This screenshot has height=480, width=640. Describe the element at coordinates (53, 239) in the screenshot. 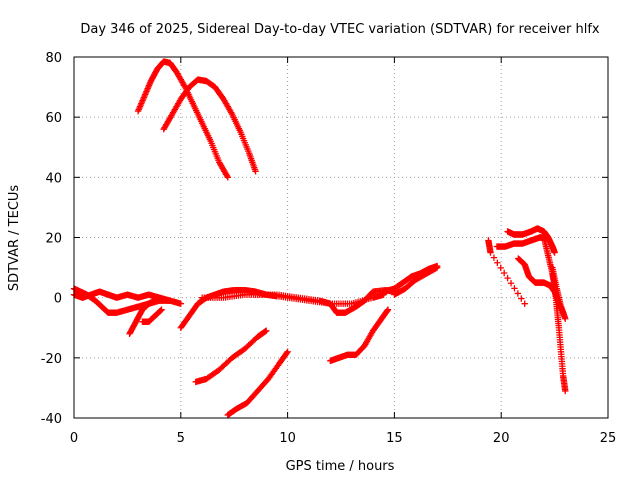

I see `y-tick-label: 20` at that location.